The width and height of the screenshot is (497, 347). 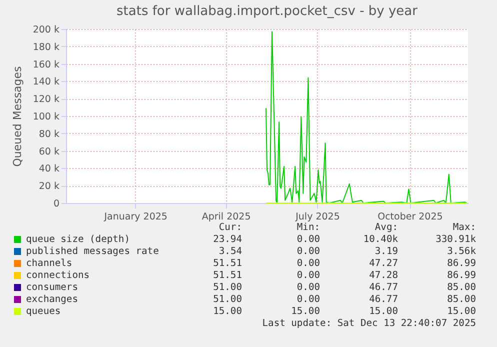 I want to click on y-tick-label: 120 k, so click(x=46, y=100).